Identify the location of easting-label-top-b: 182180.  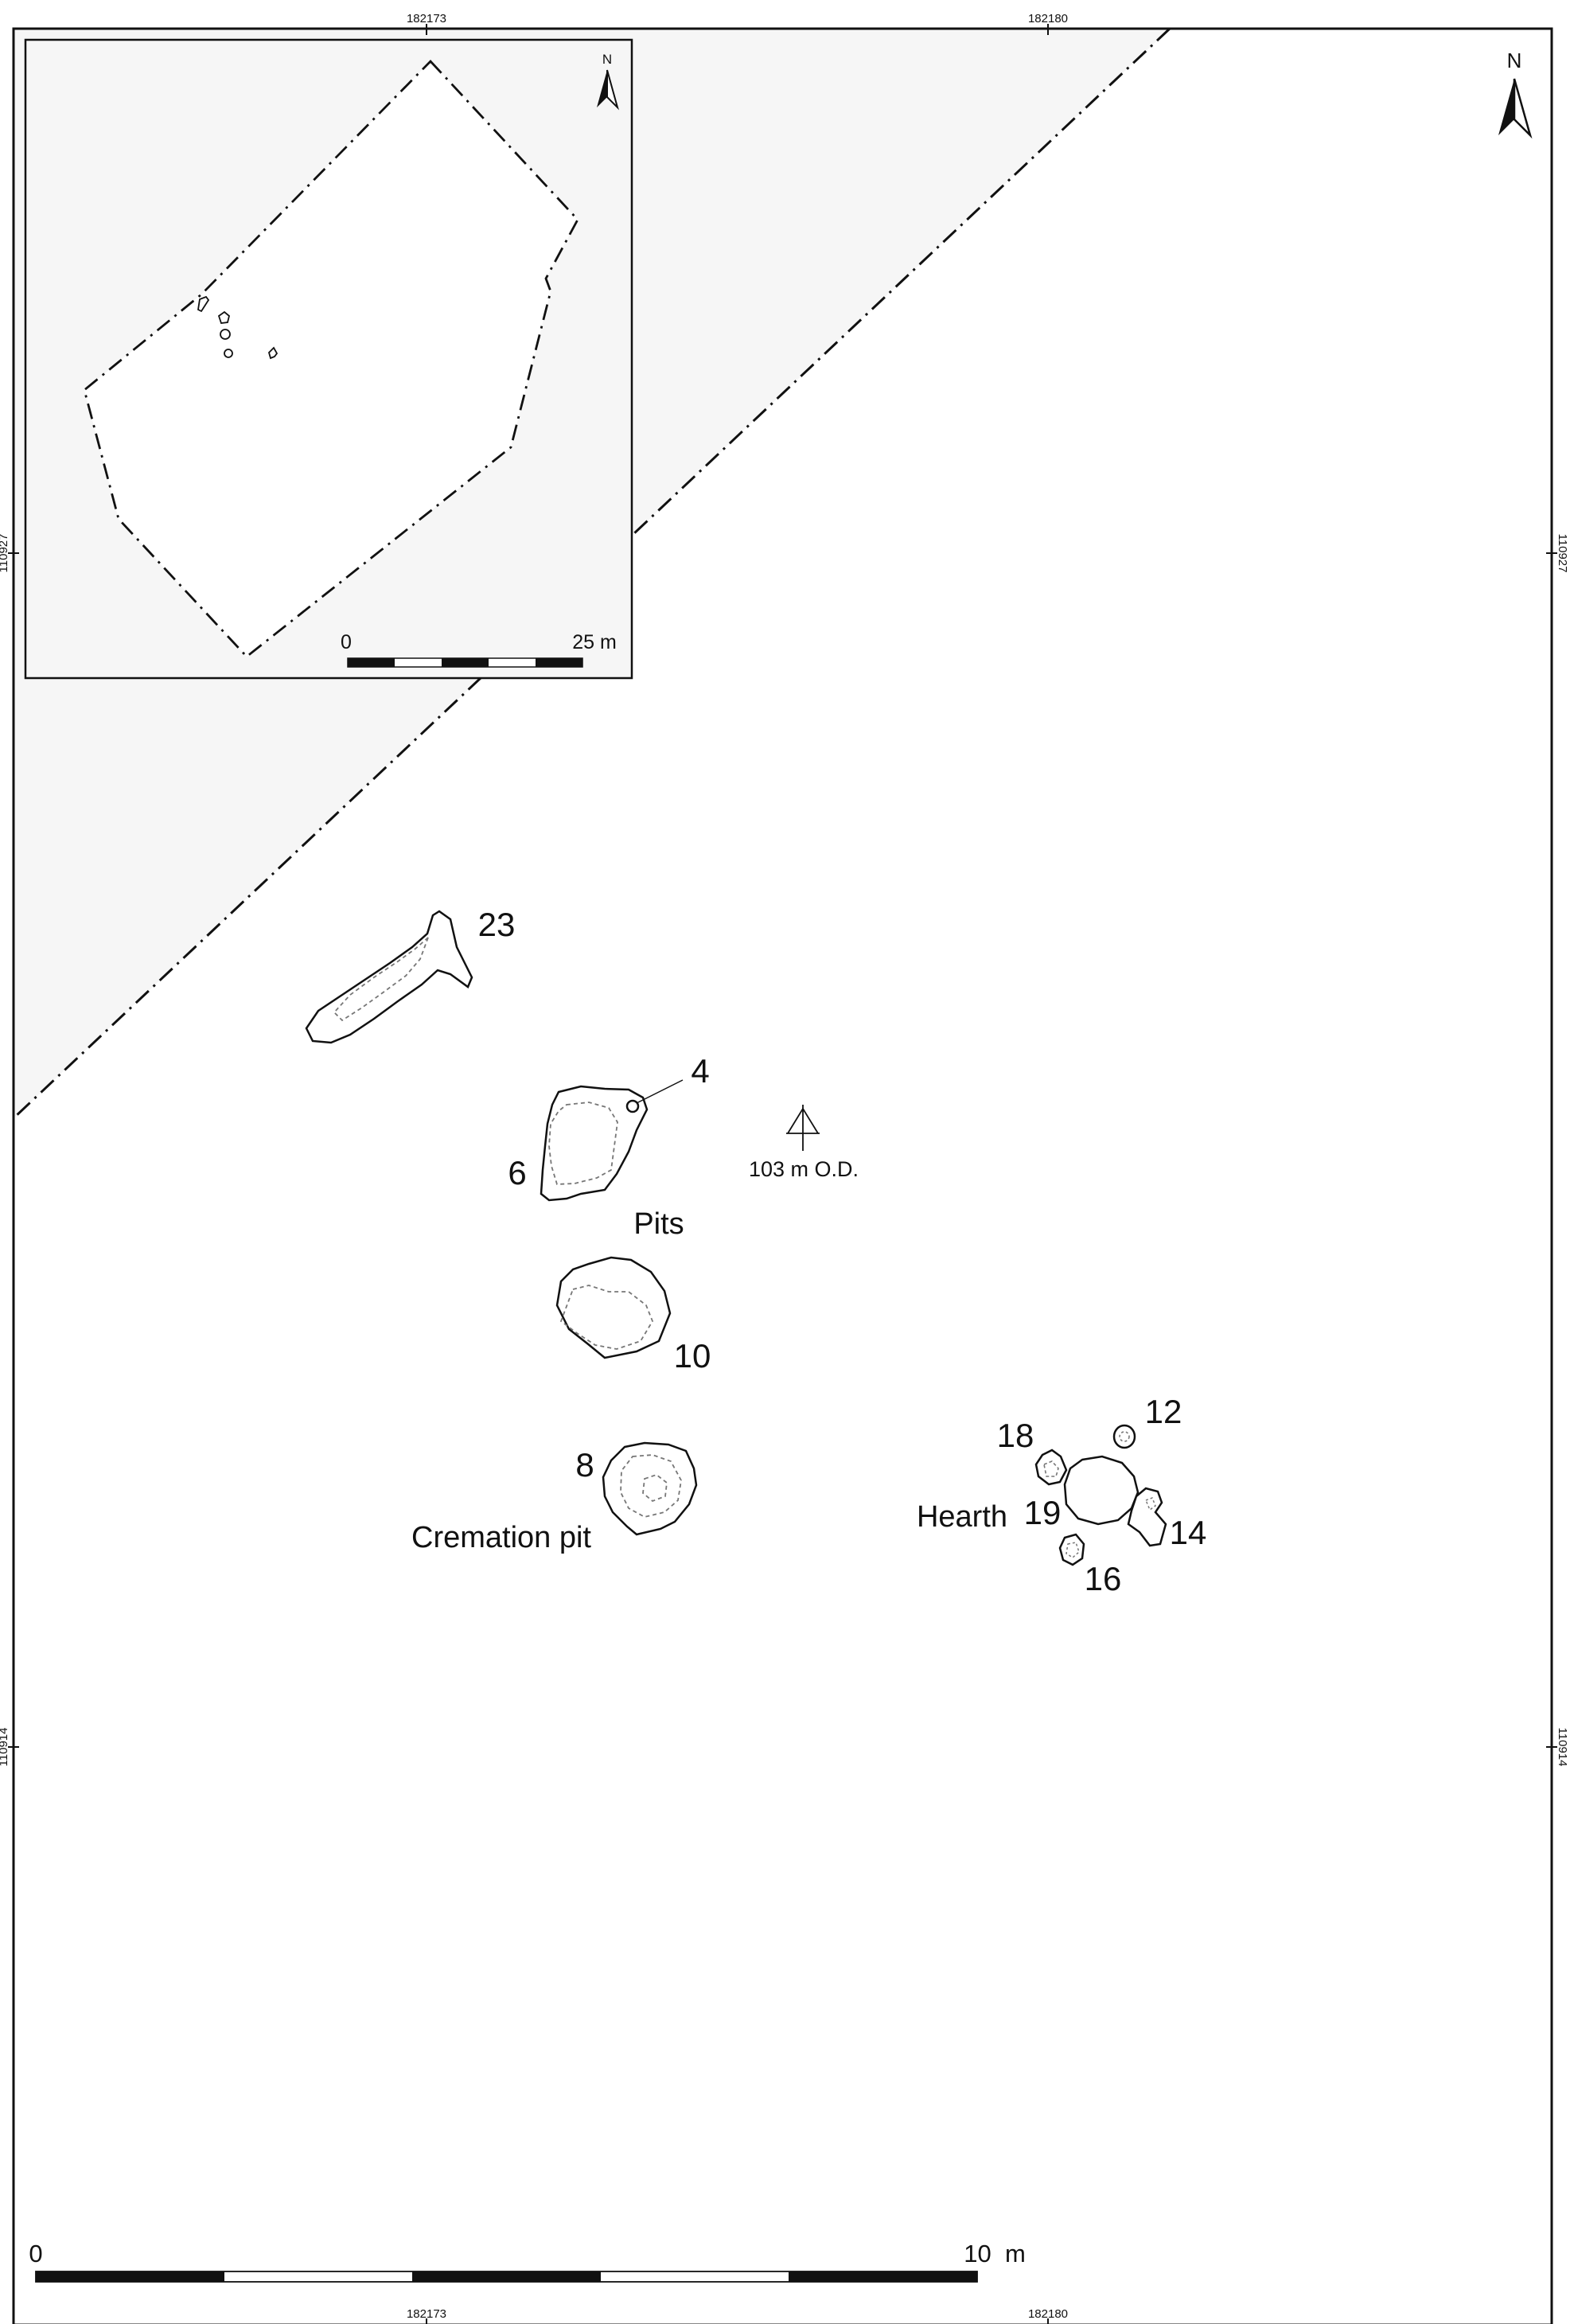
(1048, 18).